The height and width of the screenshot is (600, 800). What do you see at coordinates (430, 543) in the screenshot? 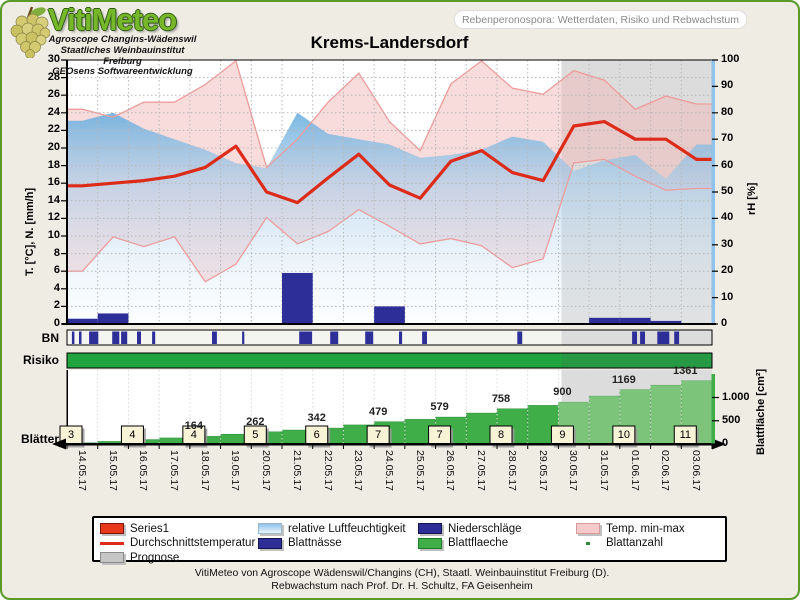
I see `legend-swatch-rect-green` at bounding box center [430, 543].